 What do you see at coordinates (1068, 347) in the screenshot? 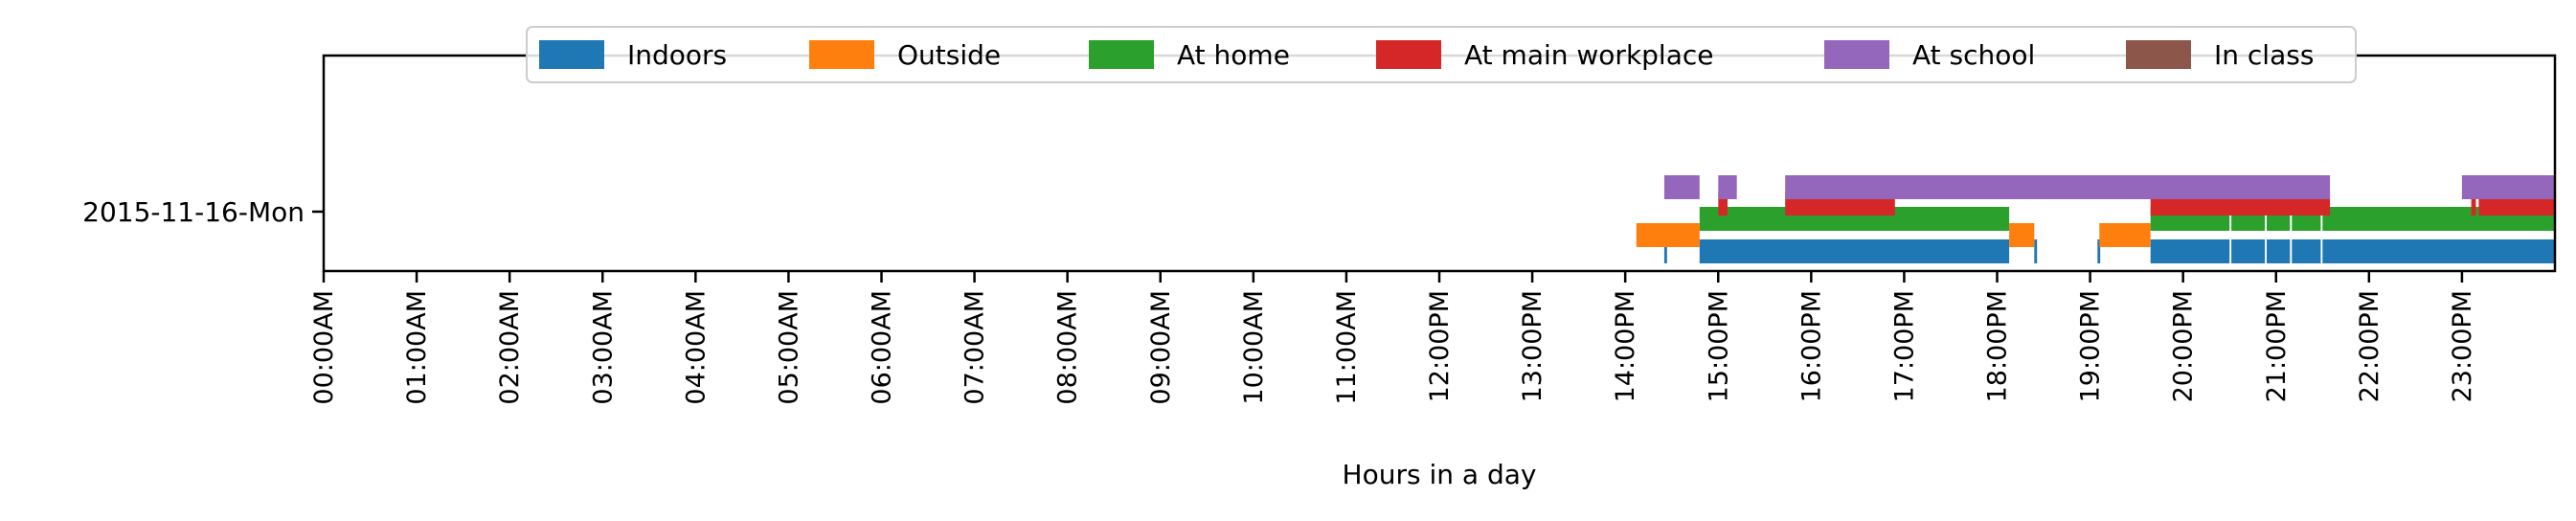
I see `x-tick-label: 08:00AM` at bounding box center [1068, 347].